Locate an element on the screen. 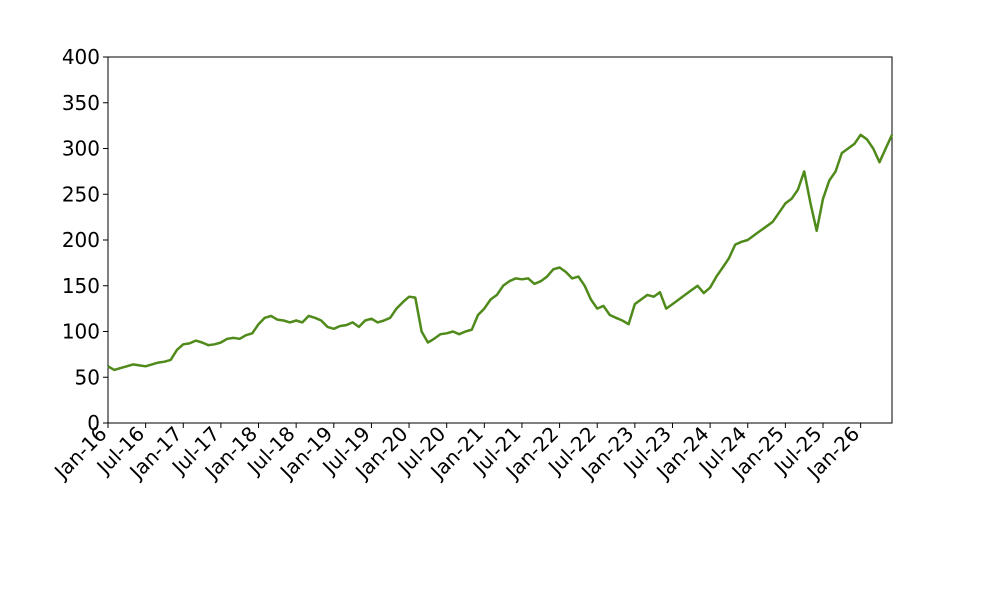 This screenshot has height=604, width=1000. y-tick-label: 300 is located at coordinates (81, 149).